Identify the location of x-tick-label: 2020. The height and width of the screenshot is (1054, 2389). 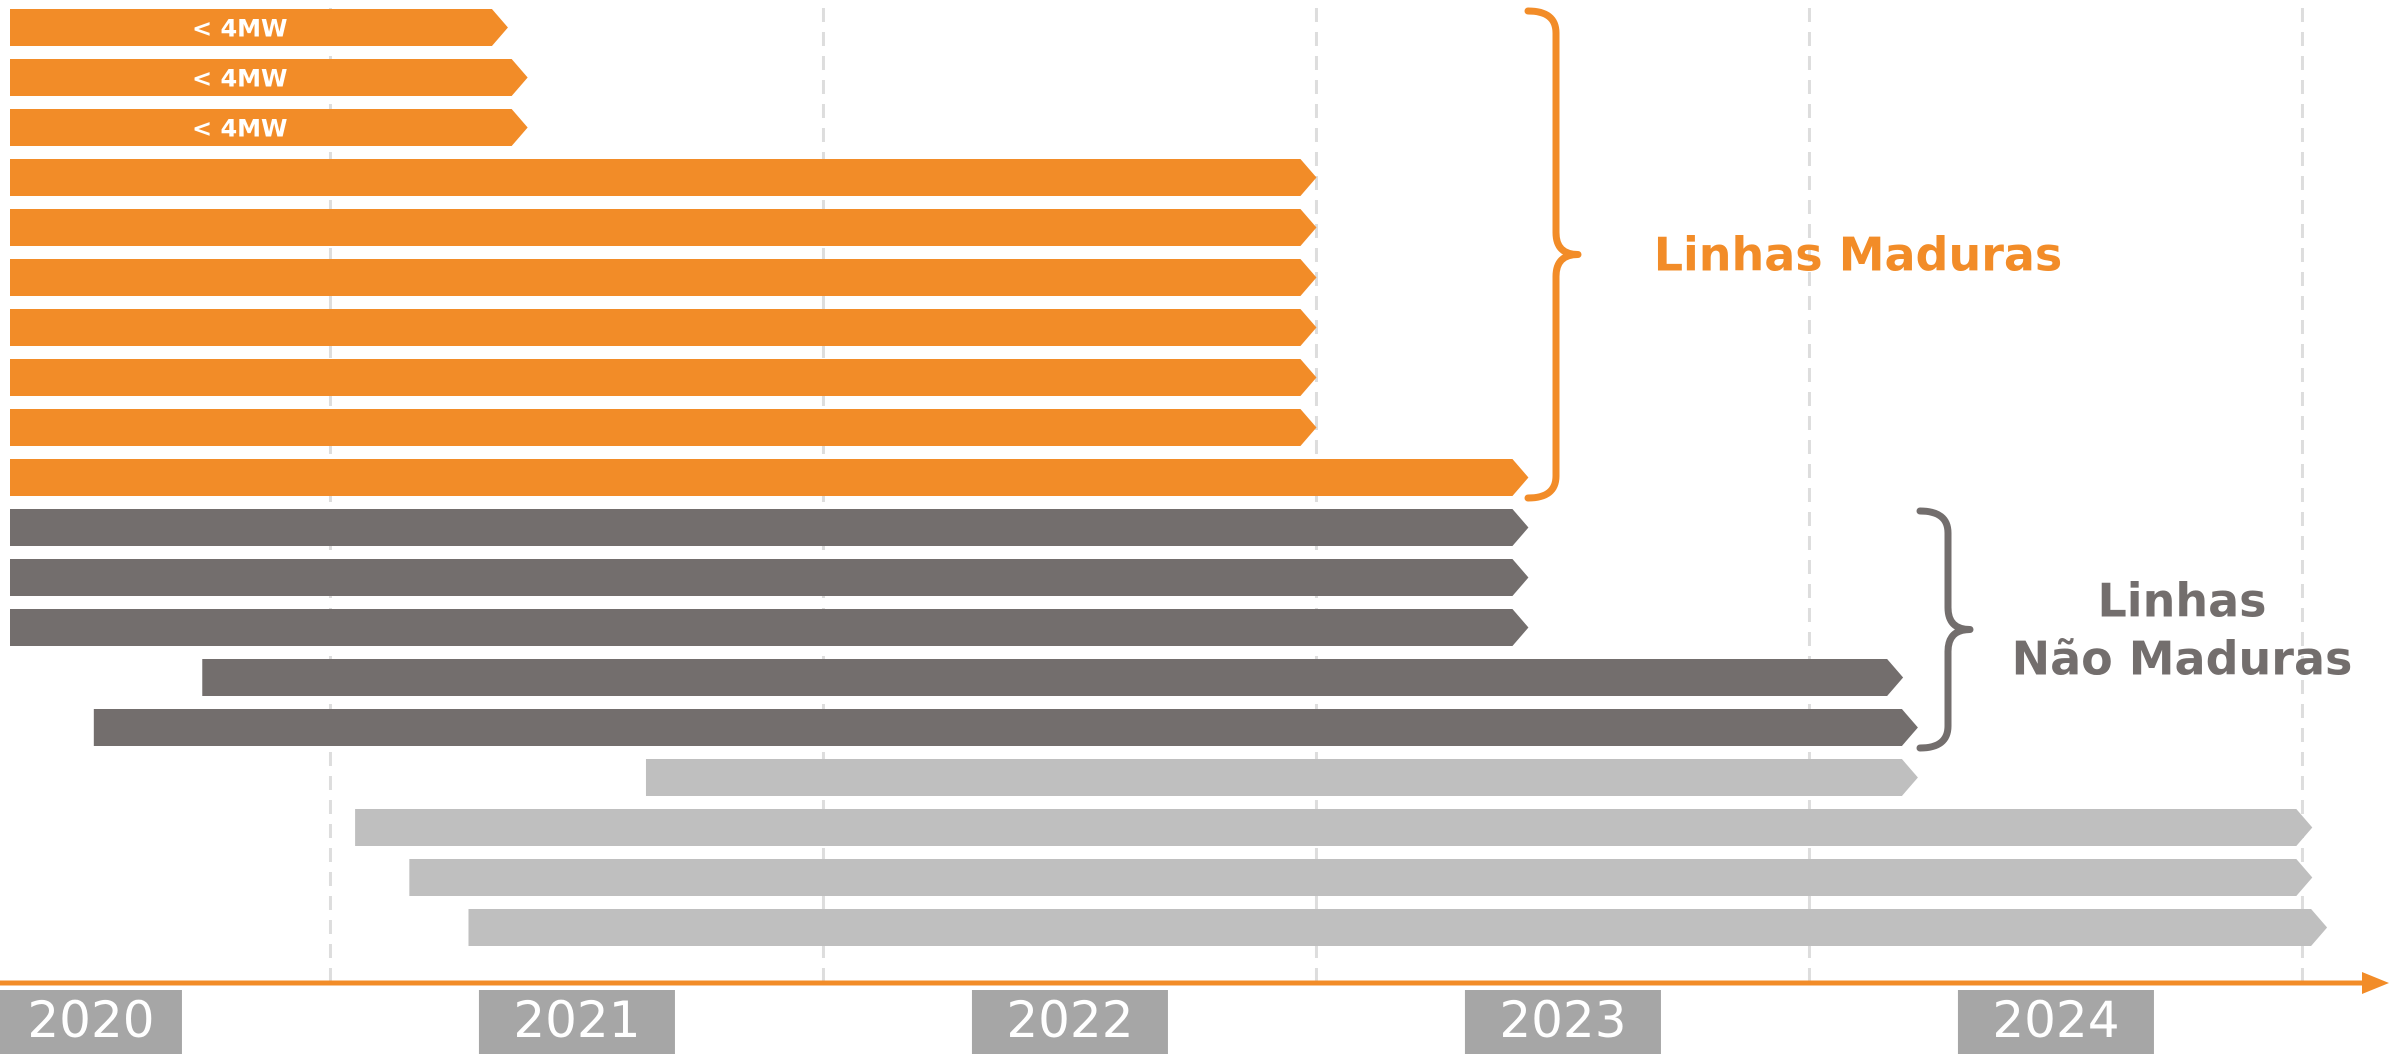
(90, 1020).